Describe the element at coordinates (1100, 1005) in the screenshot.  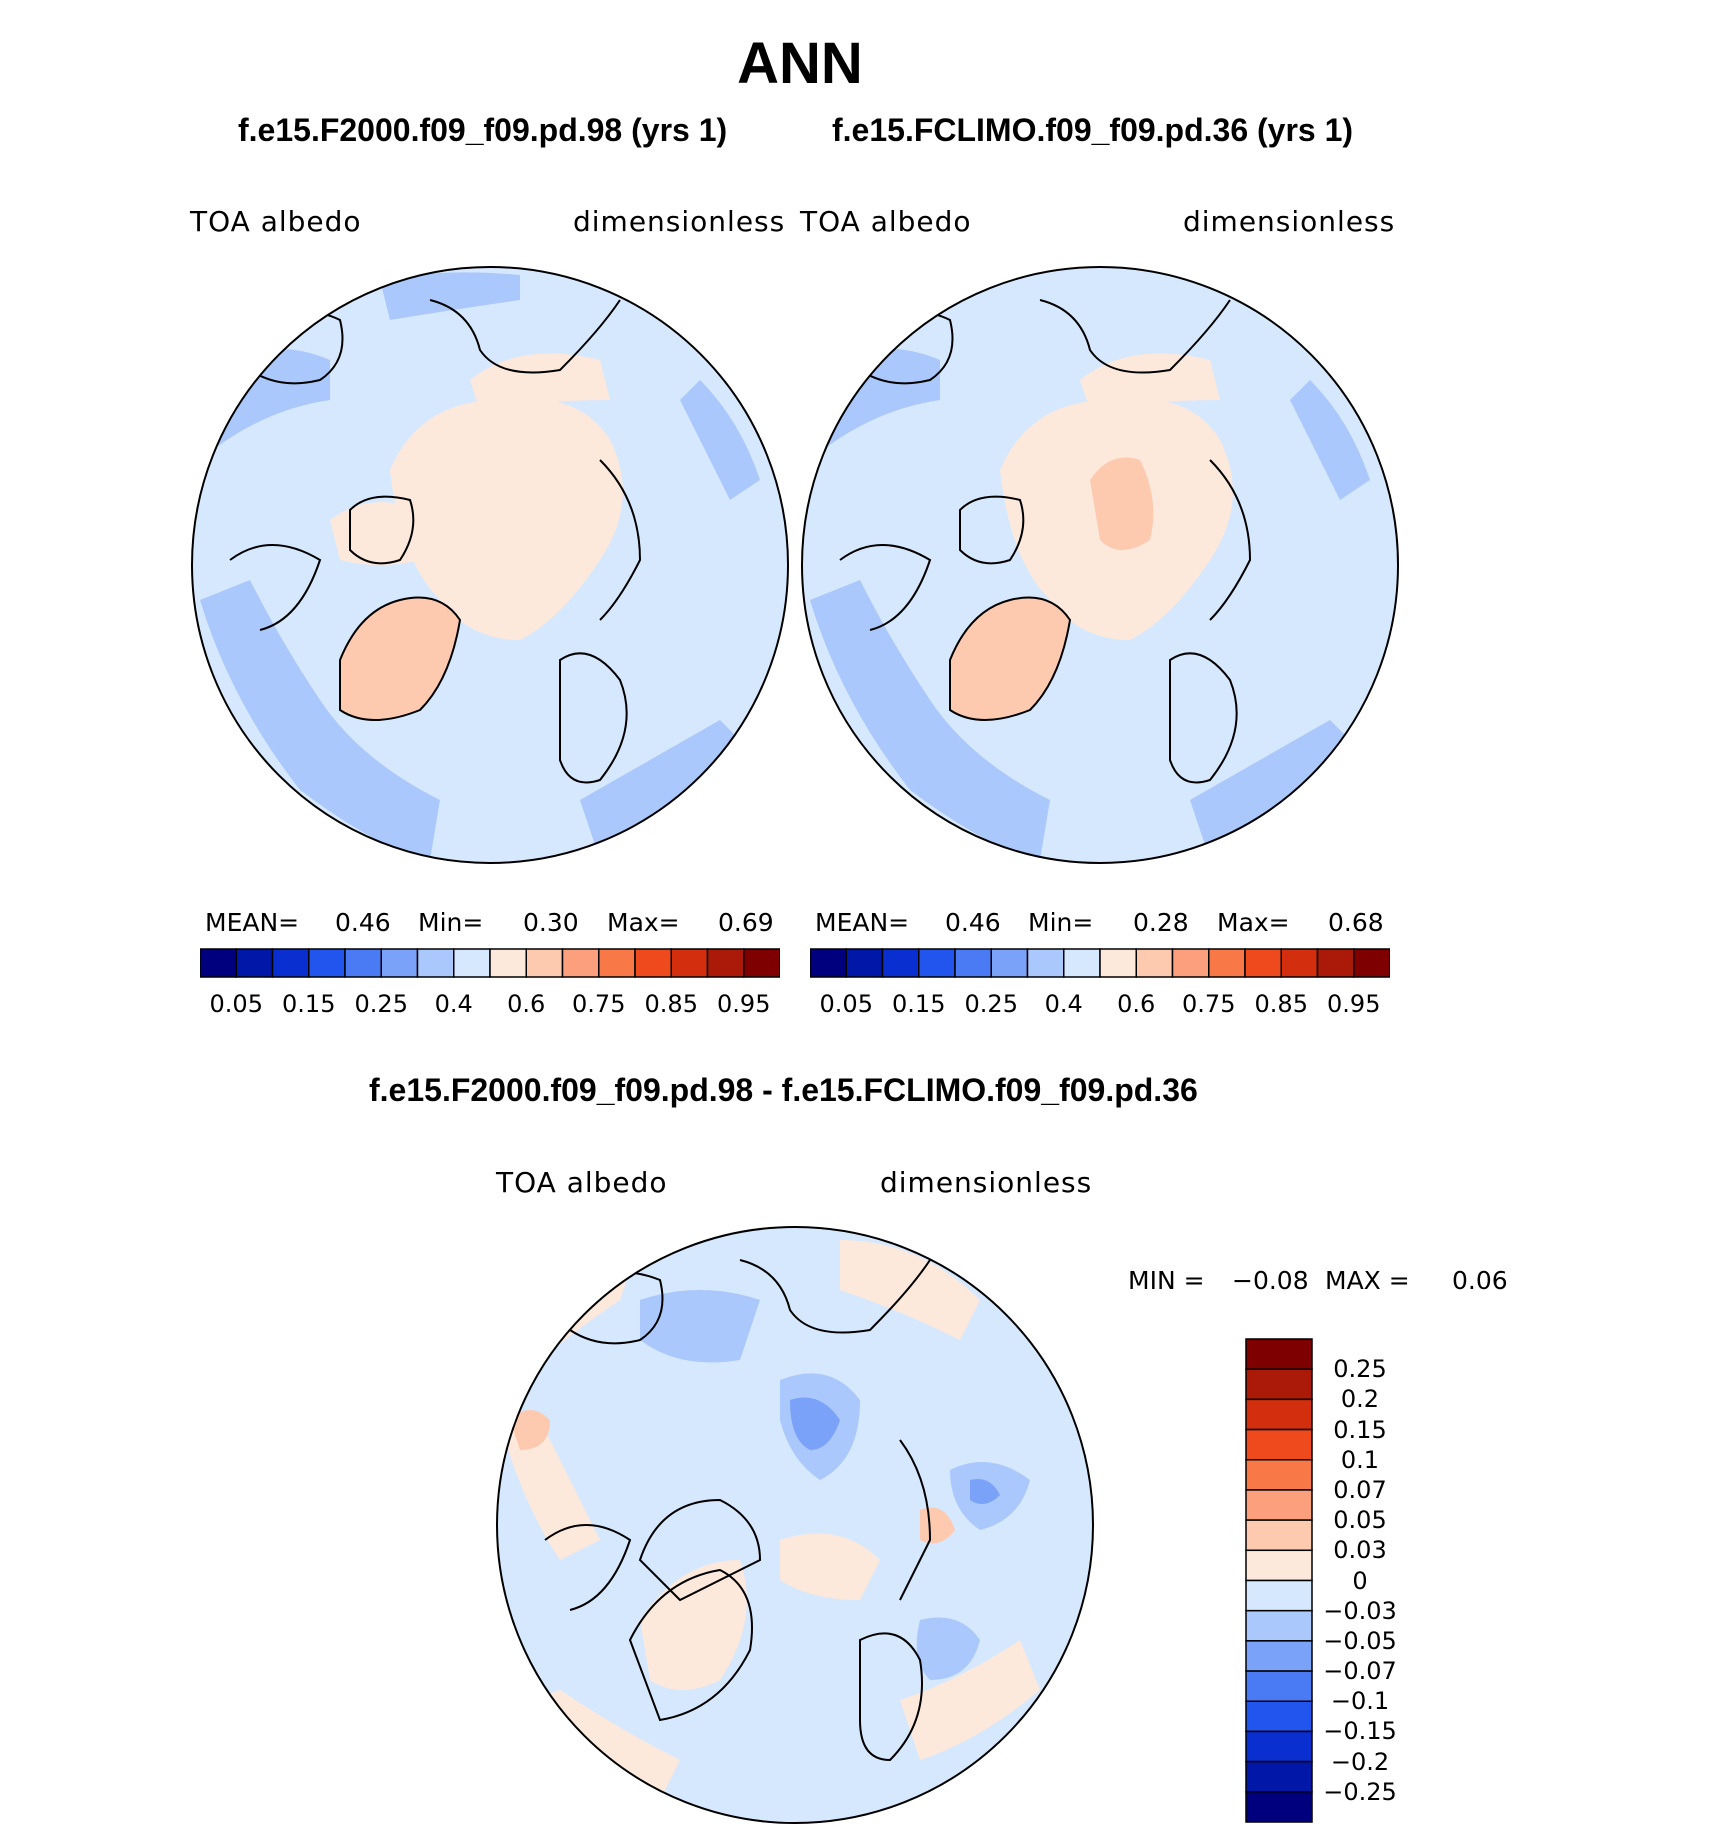
I see `panel-2-colorbar-ticks: 0.05 0.15 0.25 0.4 0.6 0.75 0.85 0.95` at that location.